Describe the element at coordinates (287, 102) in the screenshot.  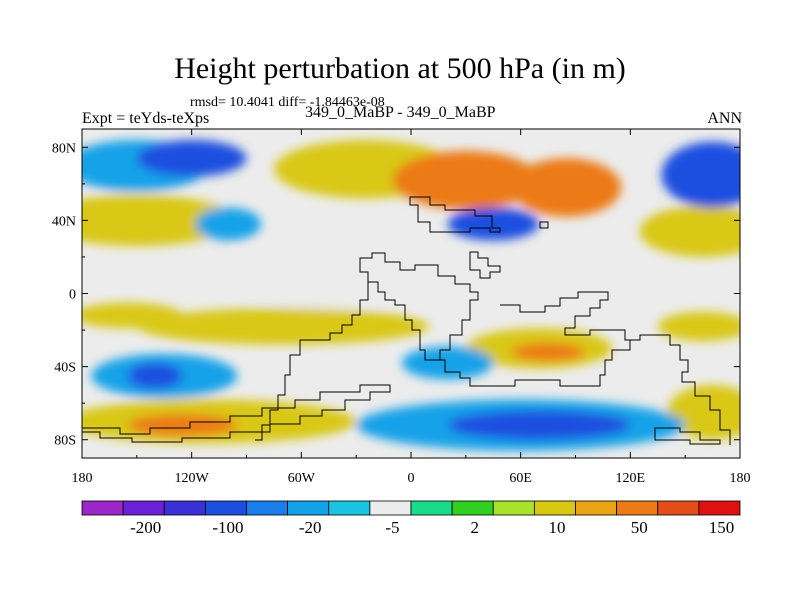
I see `stats-text: rmsd= 10.4041 diff= -1.84463e-08` at that location.